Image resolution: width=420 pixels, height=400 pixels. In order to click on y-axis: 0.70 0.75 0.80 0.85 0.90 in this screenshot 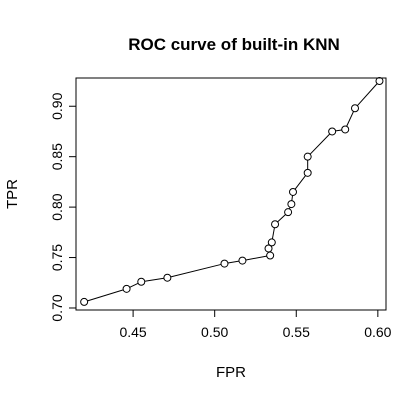, I will do `click(62, 207)`.